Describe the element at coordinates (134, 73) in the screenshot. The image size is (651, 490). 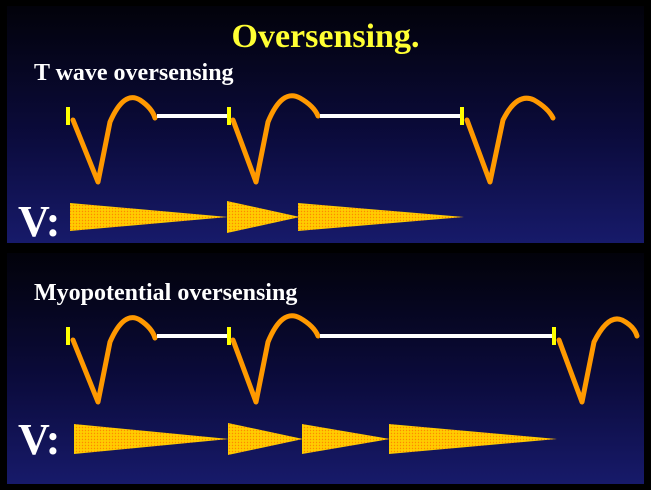
I see `t-wave-label: T wave oversensing` at that location.